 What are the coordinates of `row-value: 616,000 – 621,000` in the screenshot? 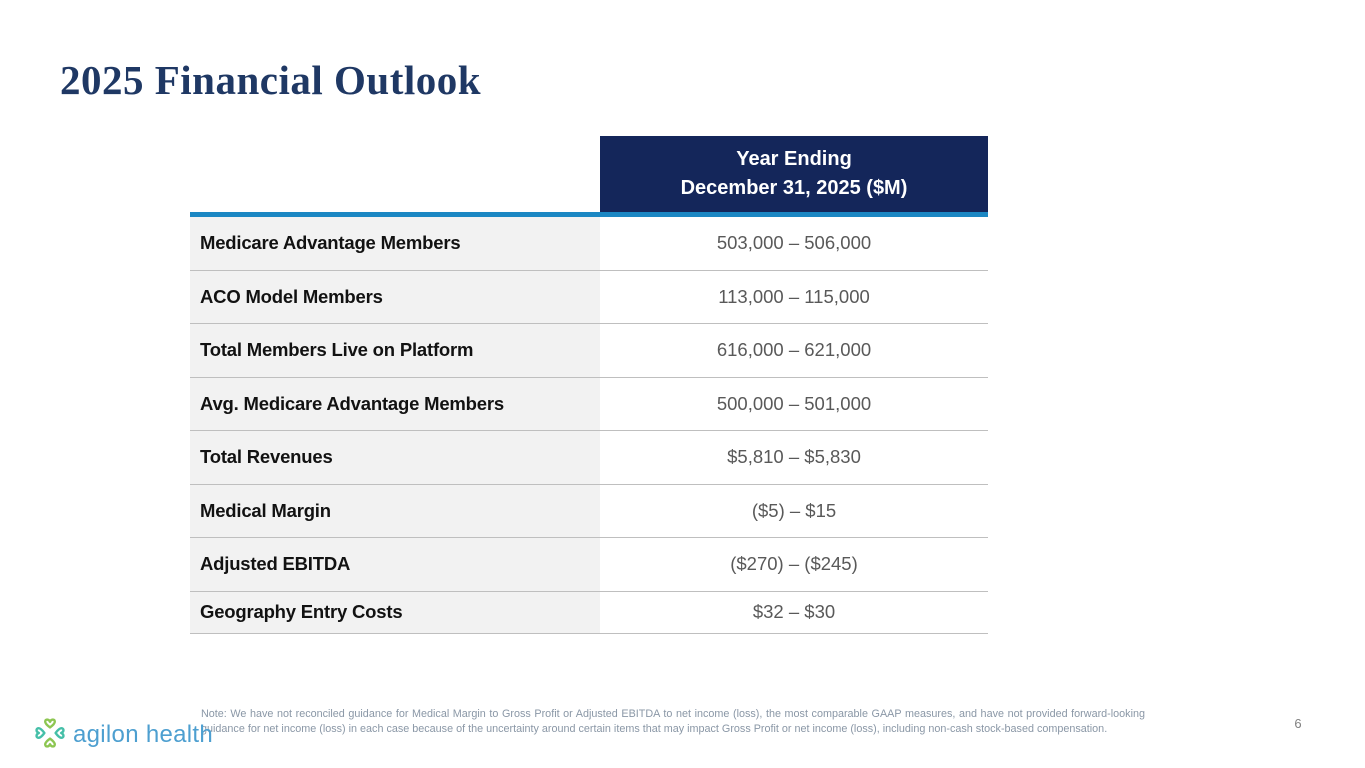 It's located at (794, 350).